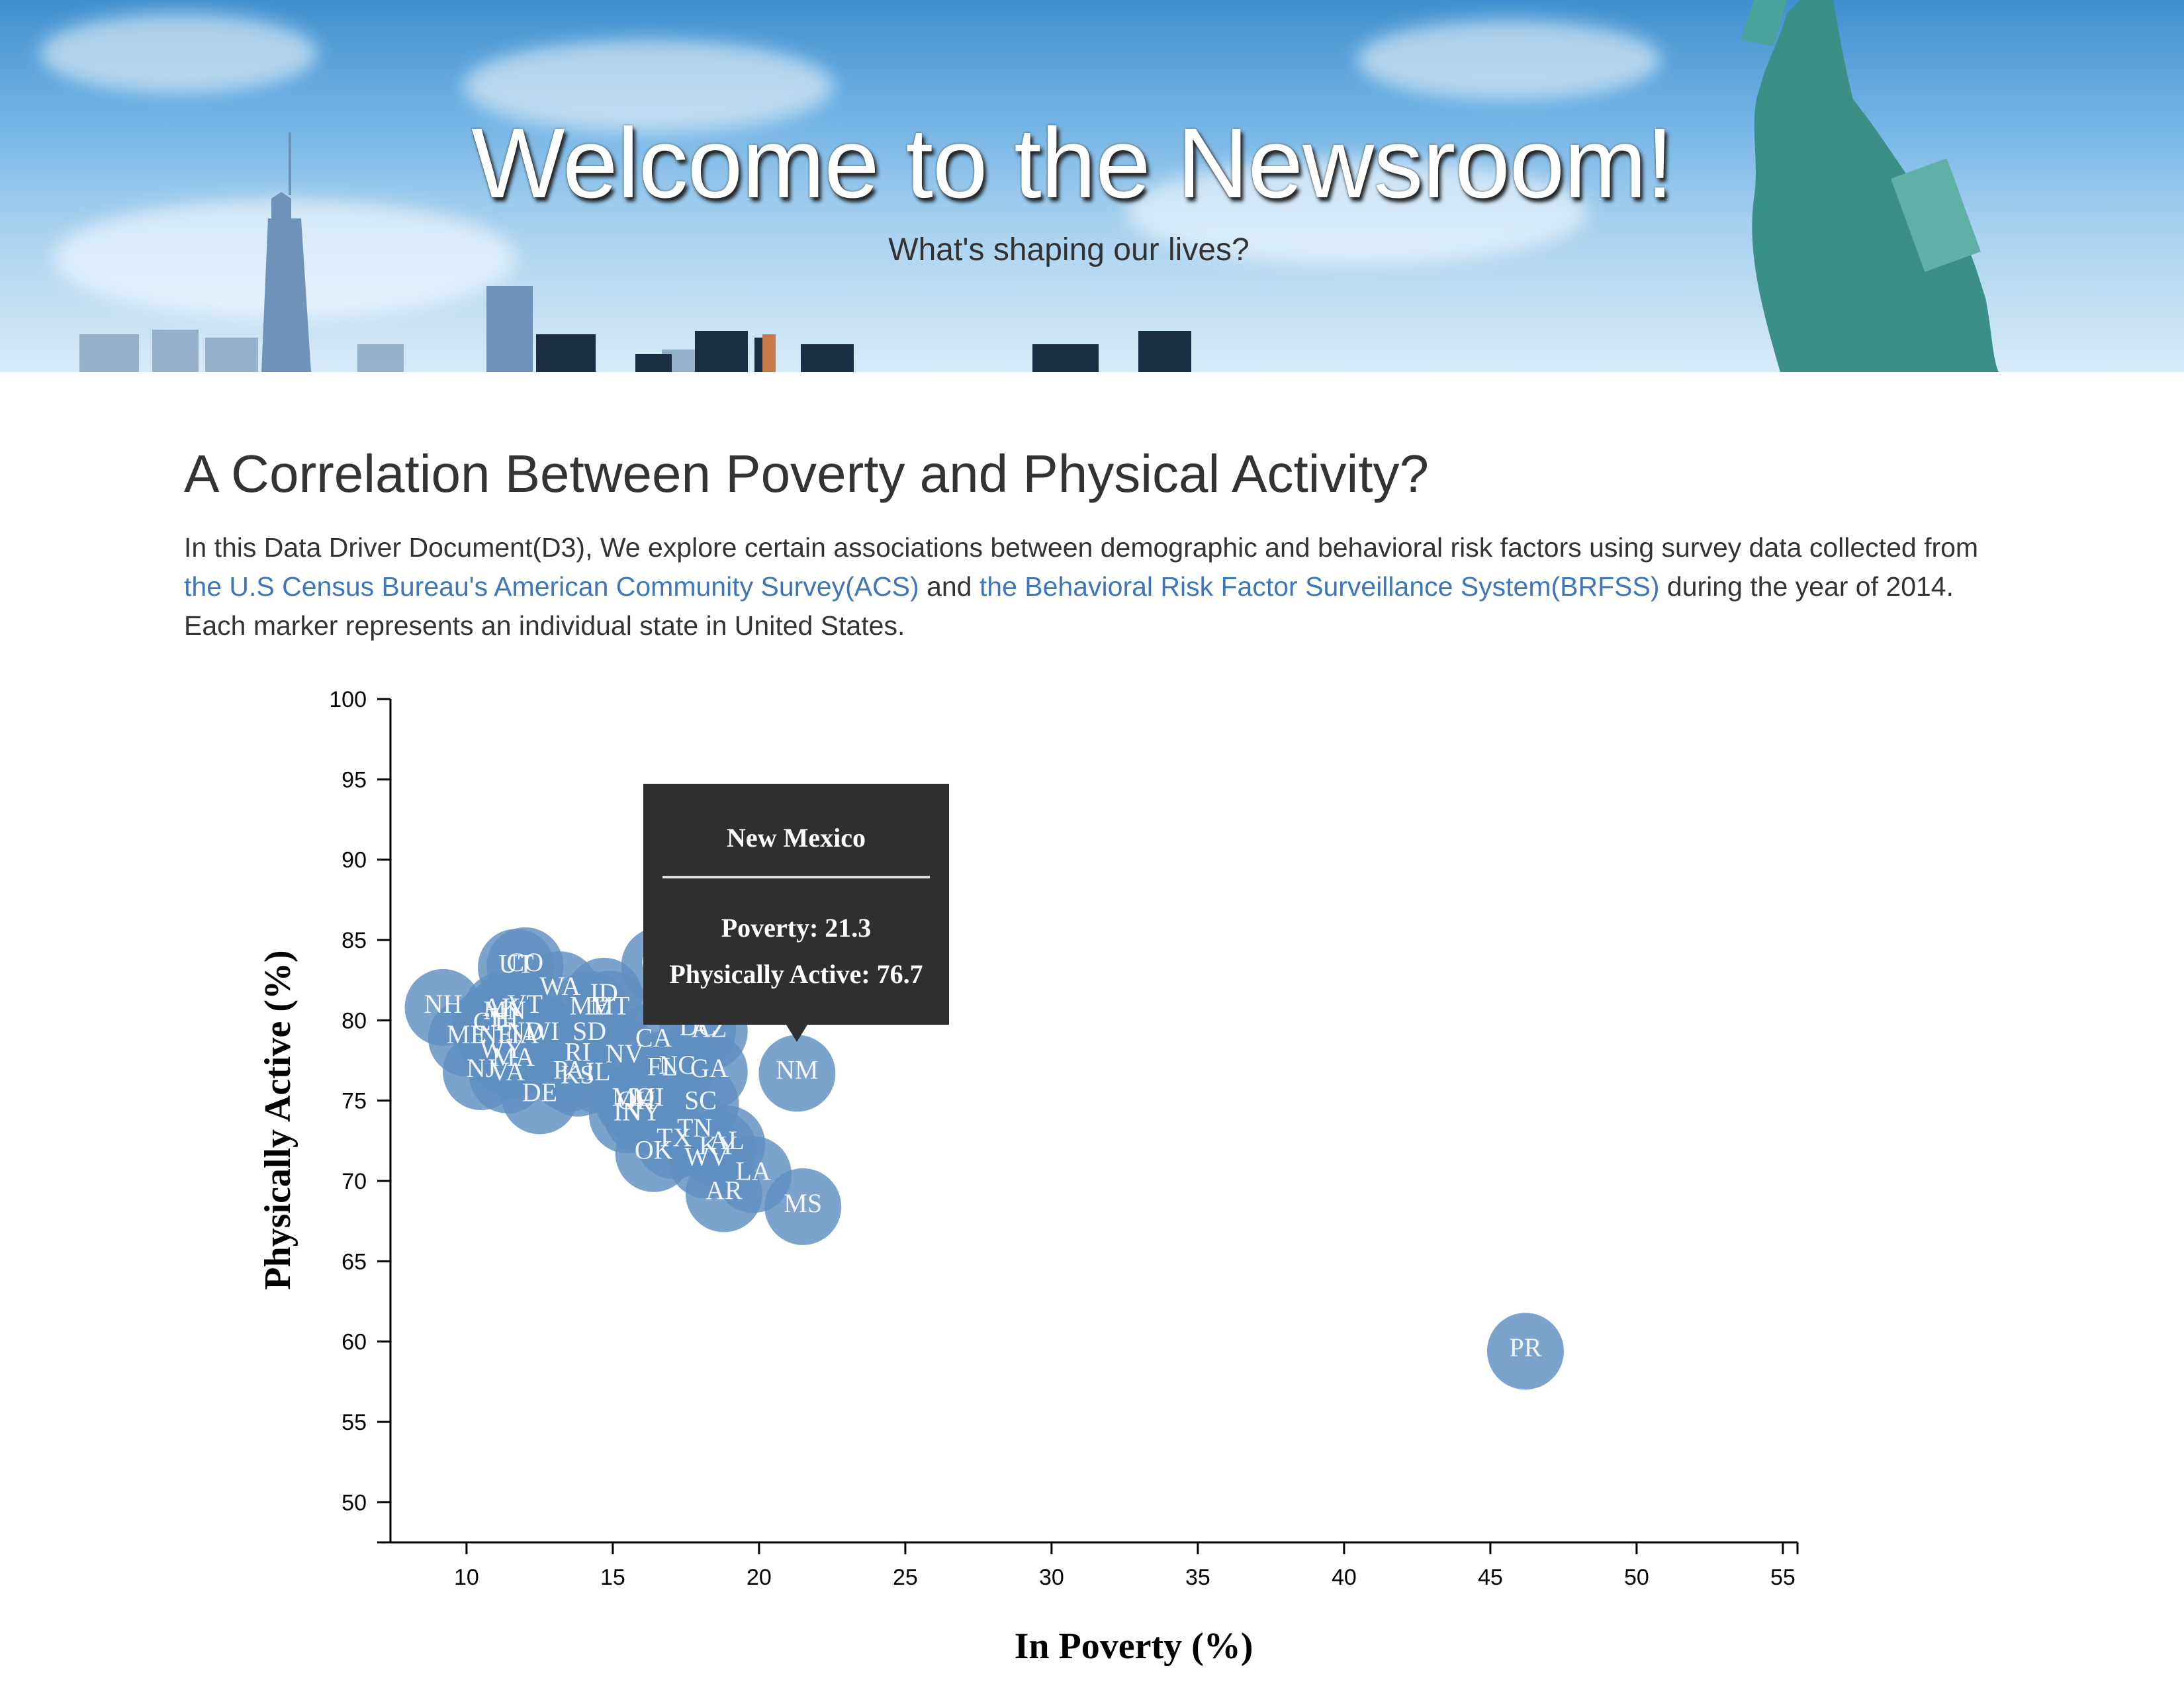  What do you see at coordinates (525, 1034) in the screenshot?
I see `state-label: IA` at bounding box center [525, 1034].